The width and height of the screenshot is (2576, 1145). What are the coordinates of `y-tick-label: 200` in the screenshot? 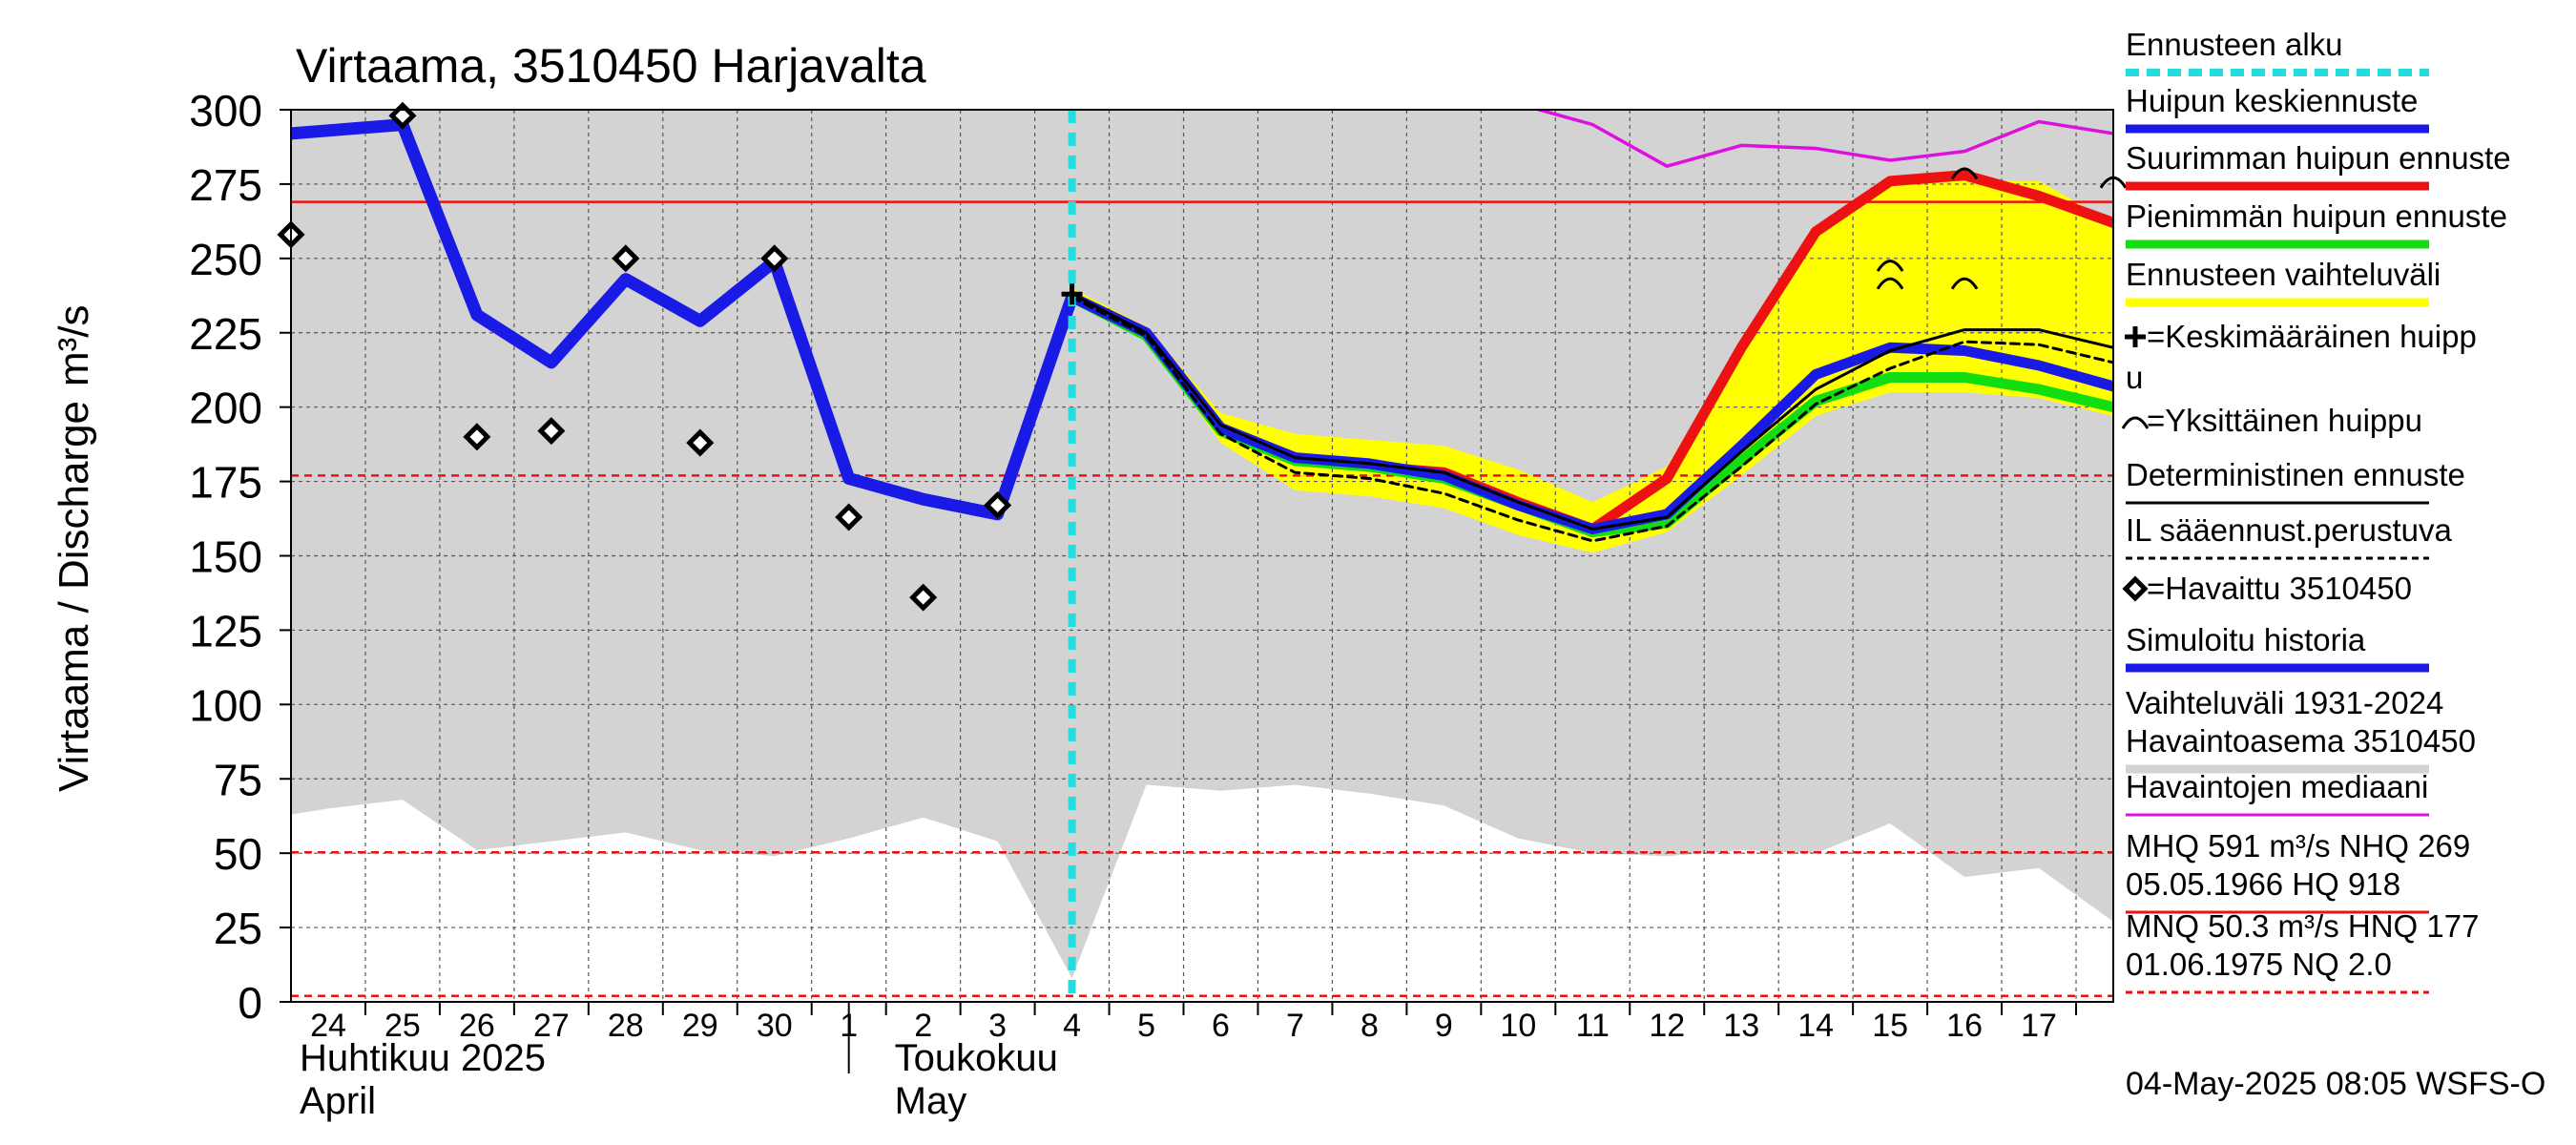 It's located at (225, 408).